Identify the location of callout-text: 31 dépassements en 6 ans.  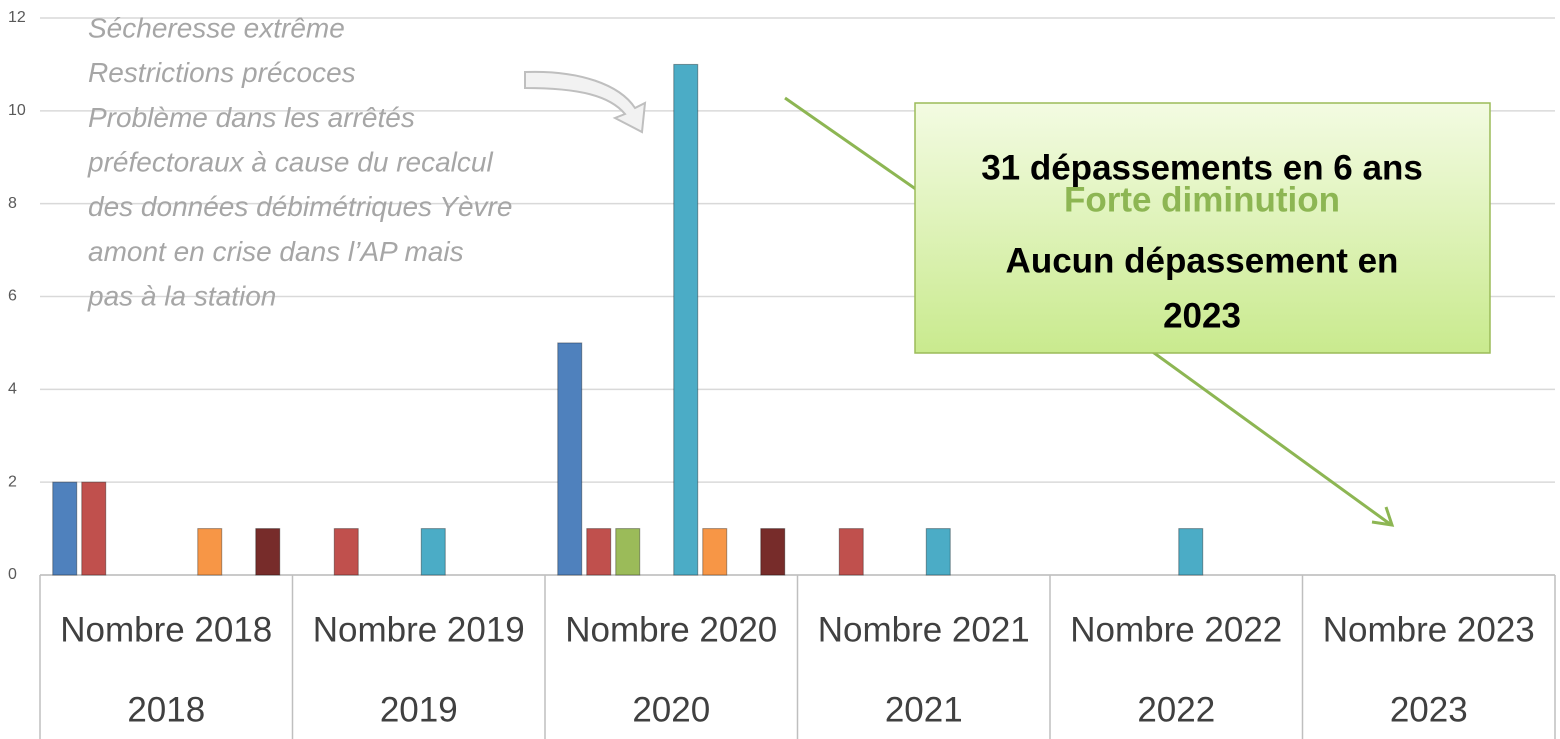
(1202, 167).